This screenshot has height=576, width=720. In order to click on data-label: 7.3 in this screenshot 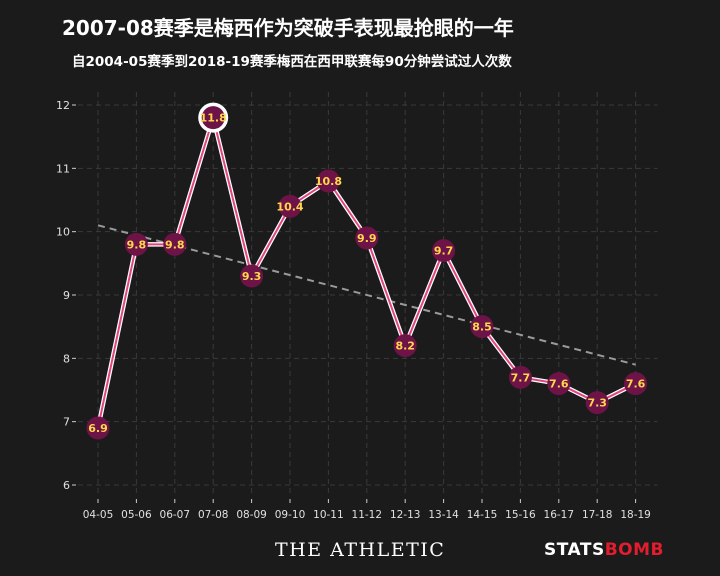, I will do `click(597, 403)`.